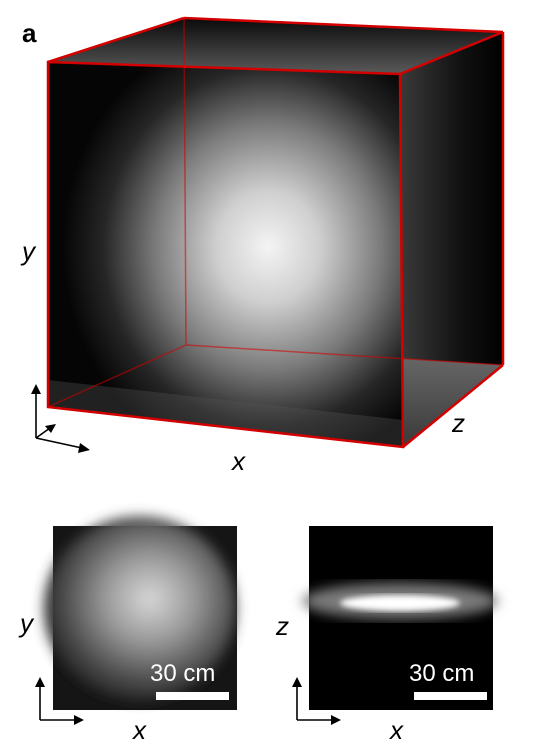 The width and height of the screenshot is (538, 755). What do you see at coordinates (28, 251) in the screenshot?
I see `cube-y-label: y` at bounding box center [28, 251].